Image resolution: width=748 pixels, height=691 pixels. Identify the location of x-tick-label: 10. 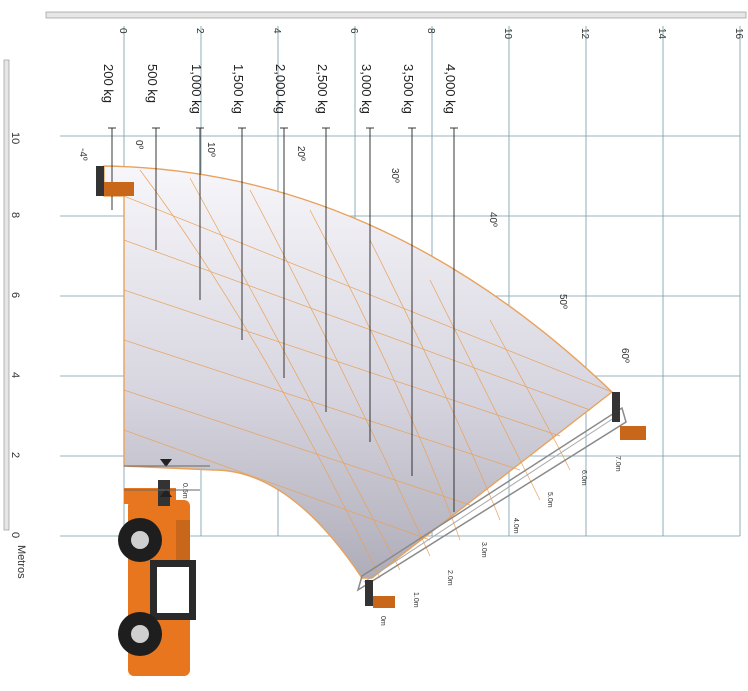
(507, 34).